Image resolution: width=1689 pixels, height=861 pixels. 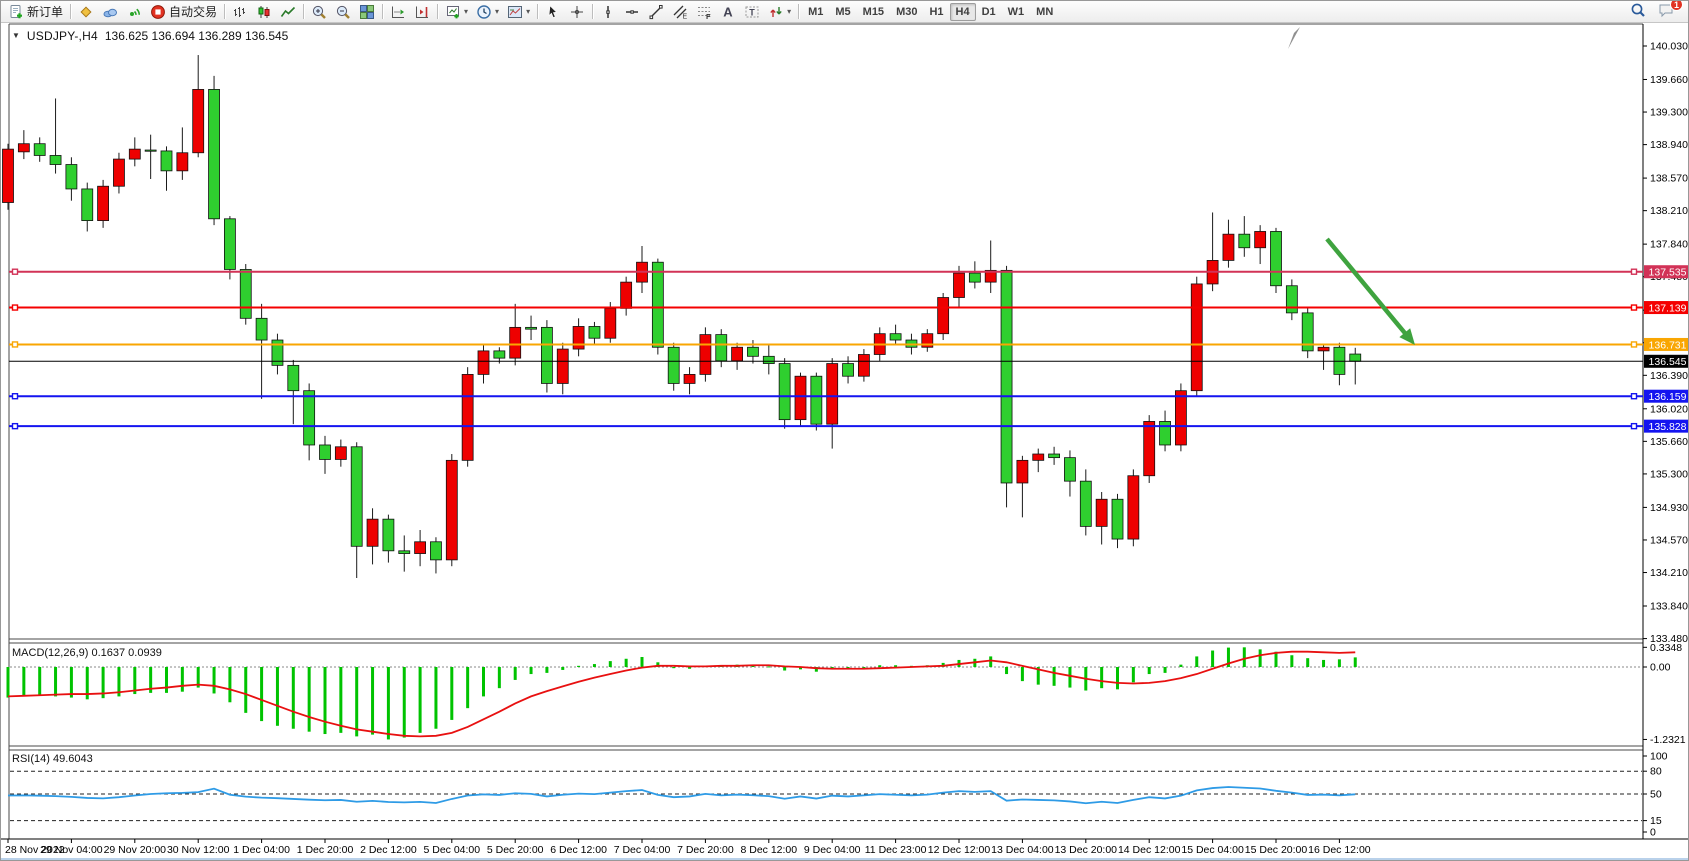 What do you see at coordinates (705, 850) in the screenshot?
I see `time-tick-label: 7 Dec 20:00` at bounding box center [705, 850].